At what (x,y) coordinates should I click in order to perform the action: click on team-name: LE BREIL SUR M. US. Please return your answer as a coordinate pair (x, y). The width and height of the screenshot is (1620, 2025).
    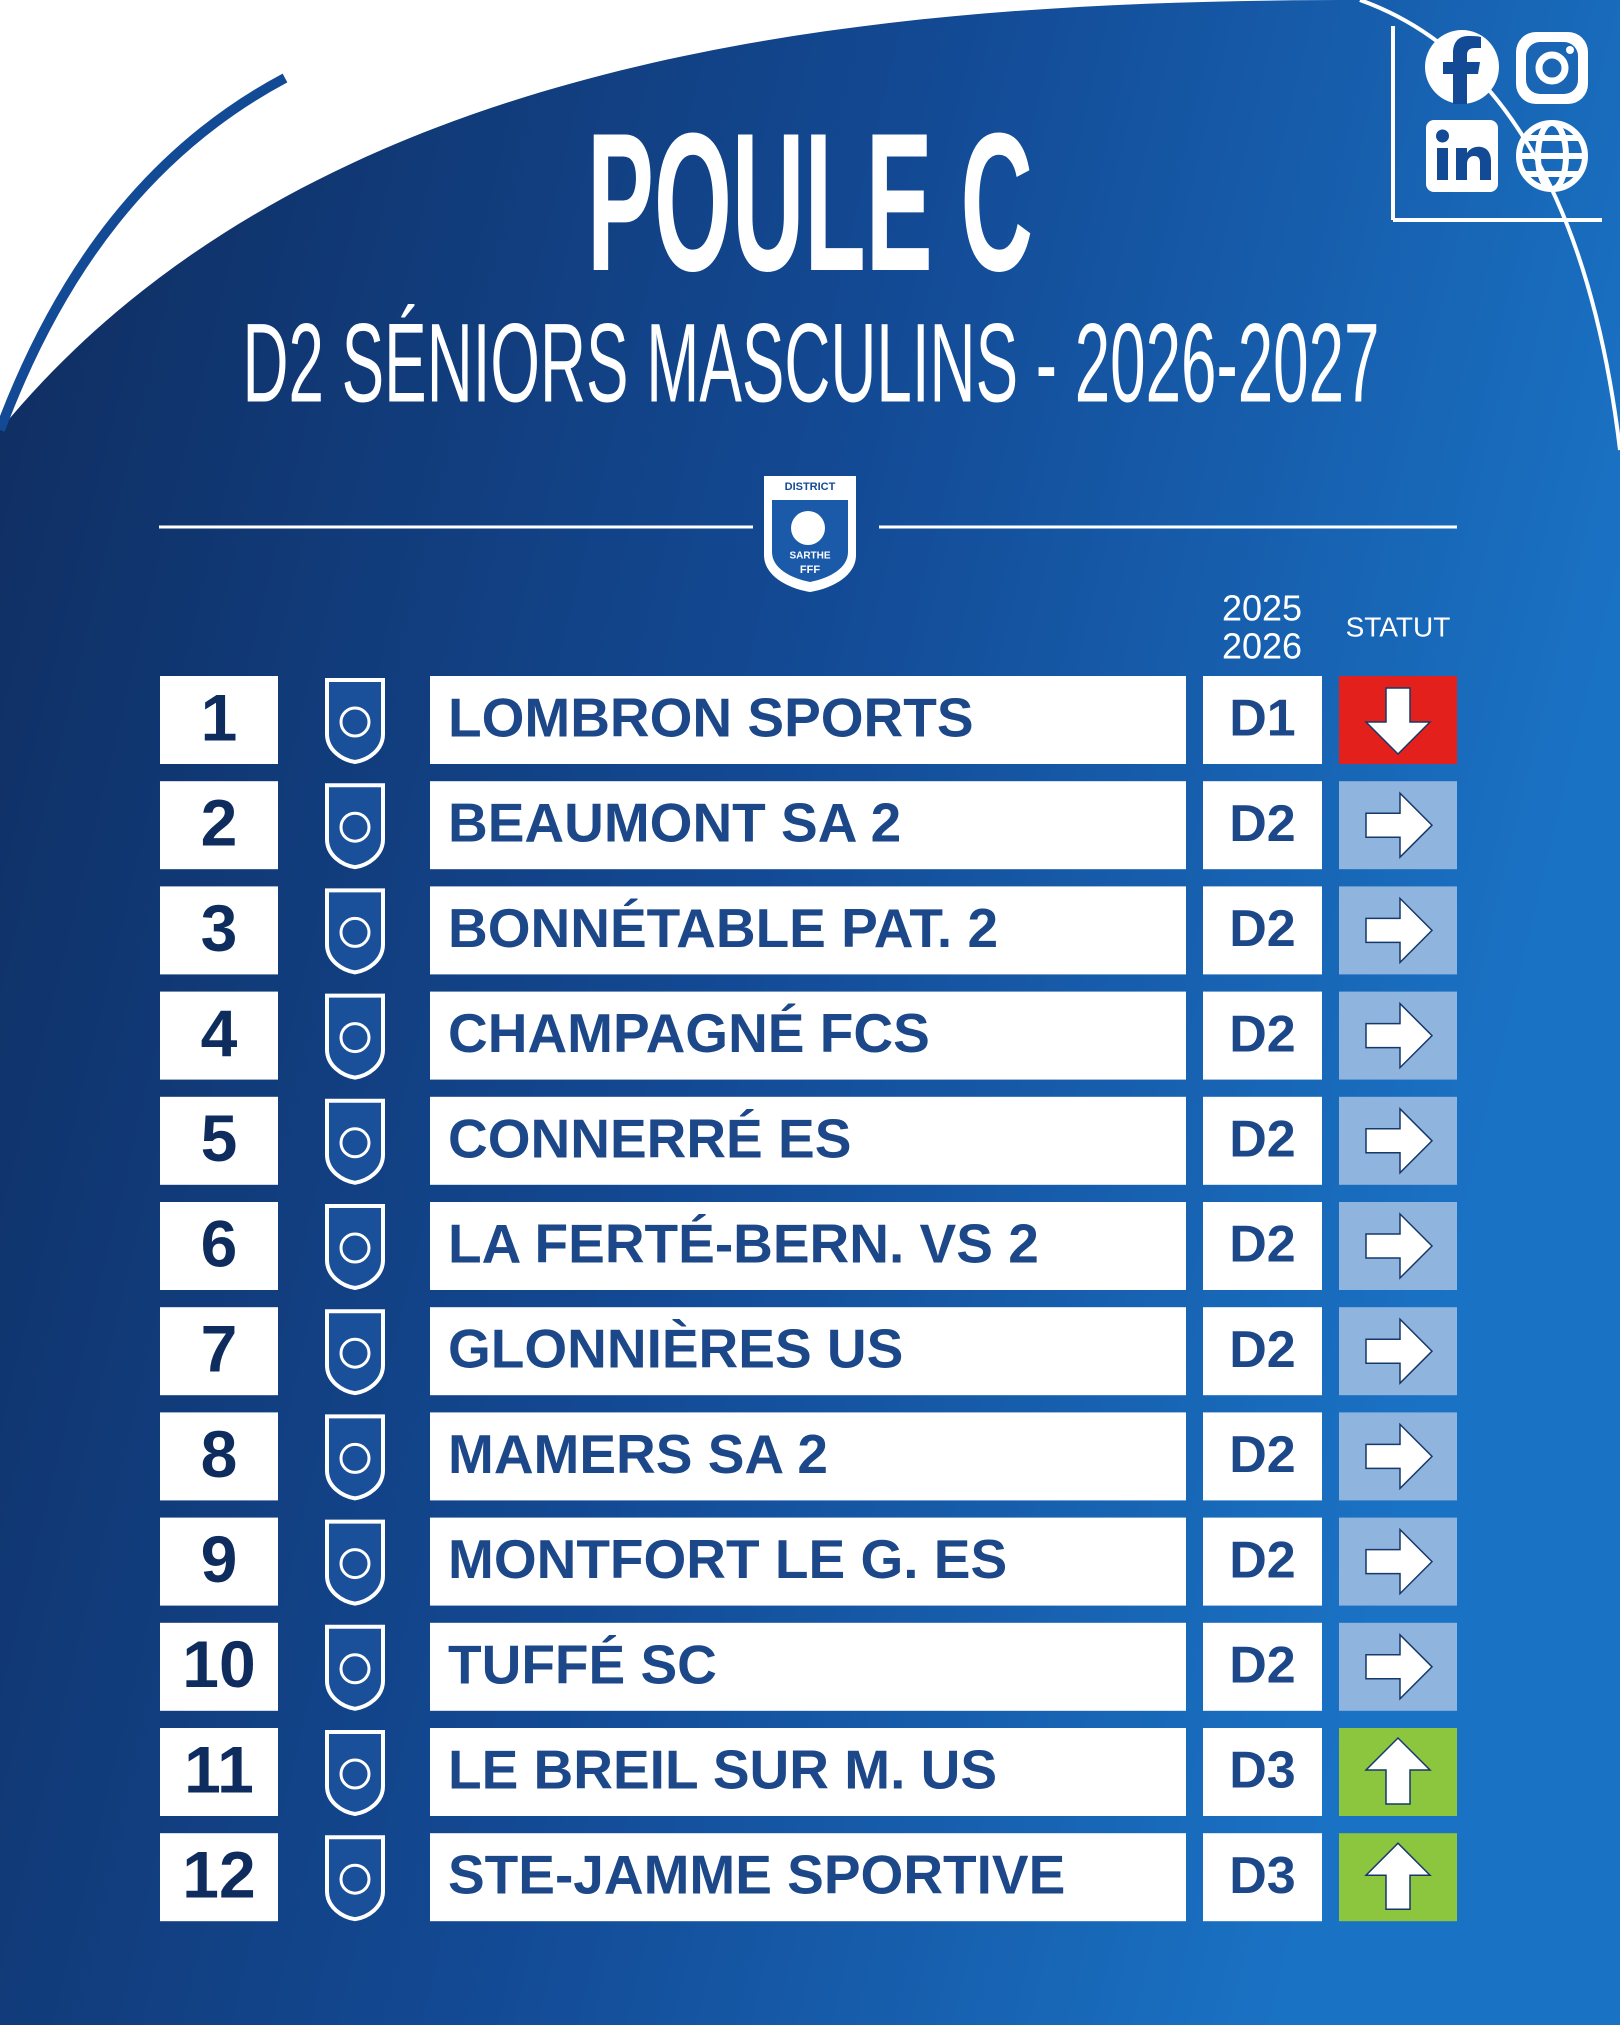
    Looking at the image, I should click on (722, 1770).